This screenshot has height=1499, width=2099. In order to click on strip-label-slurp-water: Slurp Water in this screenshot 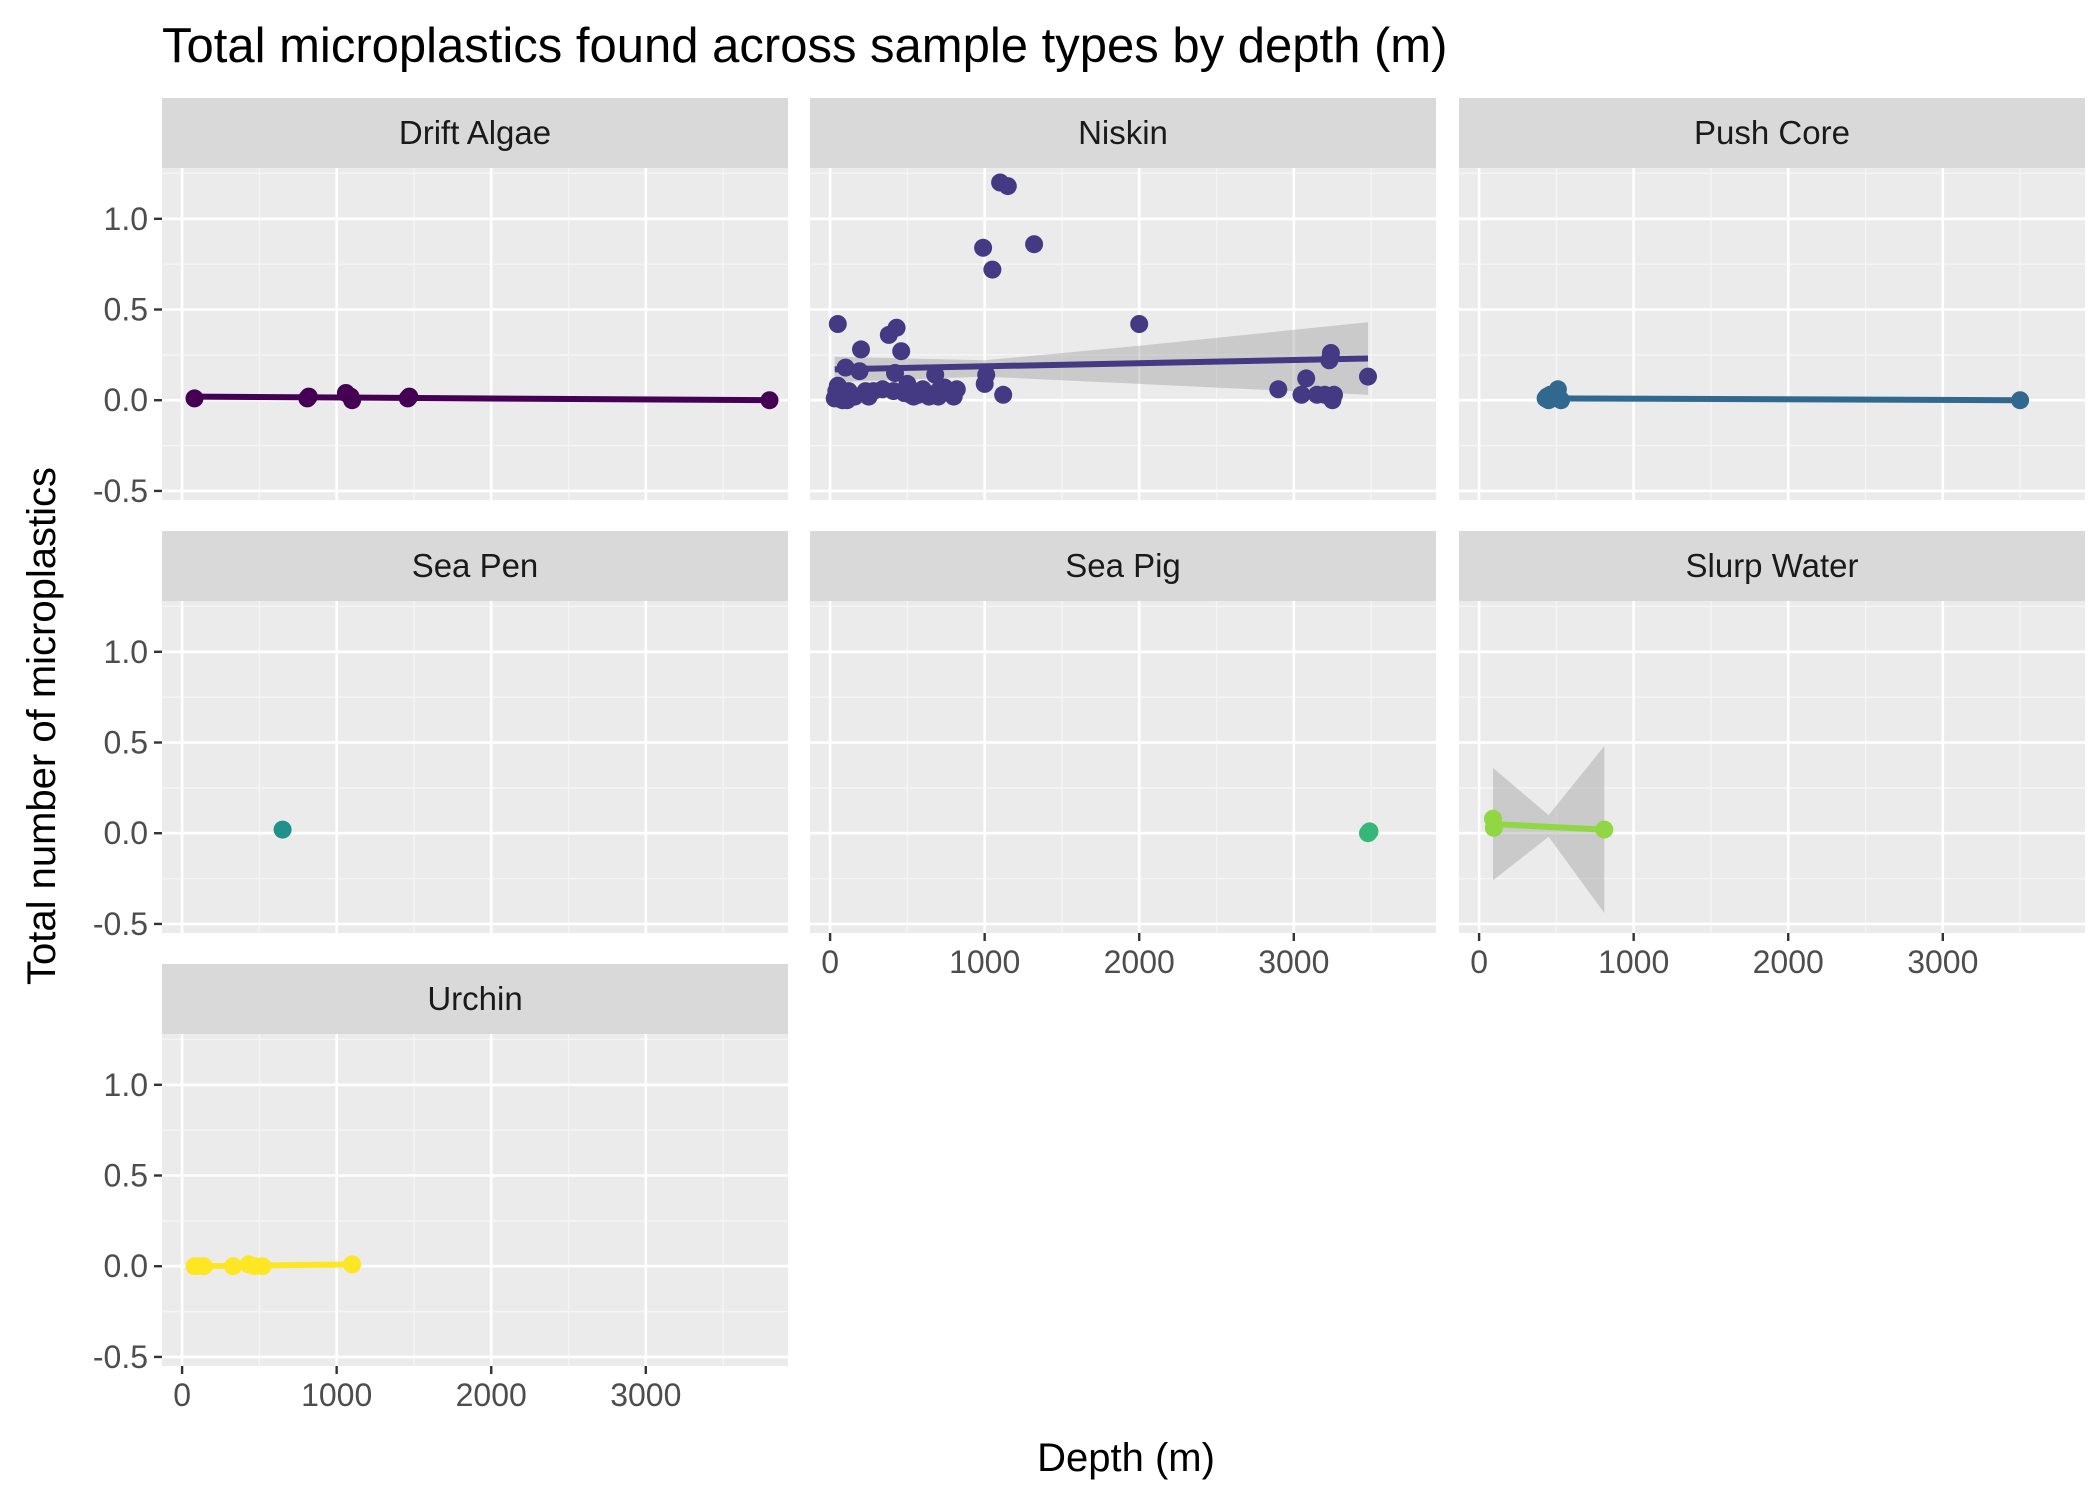, I will do `click(1772, 565)`.